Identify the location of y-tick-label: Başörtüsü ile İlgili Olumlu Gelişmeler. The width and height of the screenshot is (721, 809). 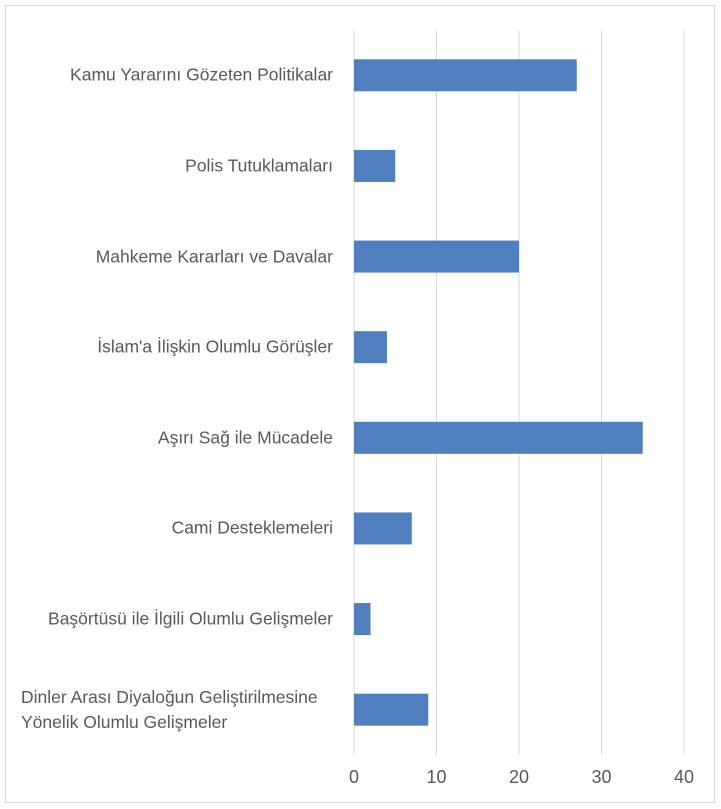
(190, 618).